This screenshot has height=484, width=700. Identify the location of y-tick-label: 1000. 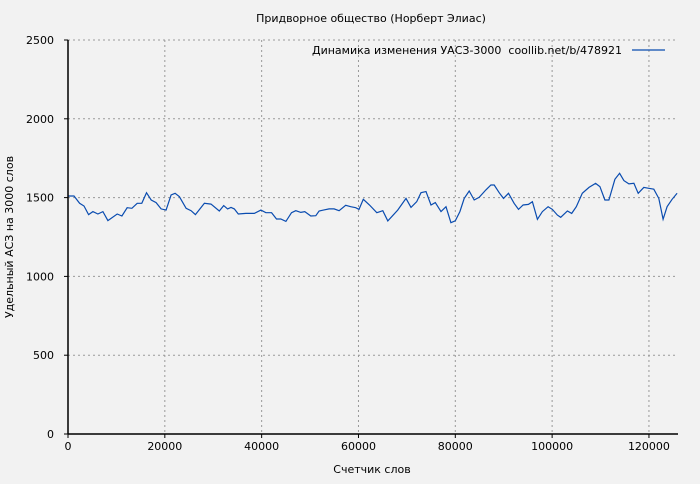
(40, 276).